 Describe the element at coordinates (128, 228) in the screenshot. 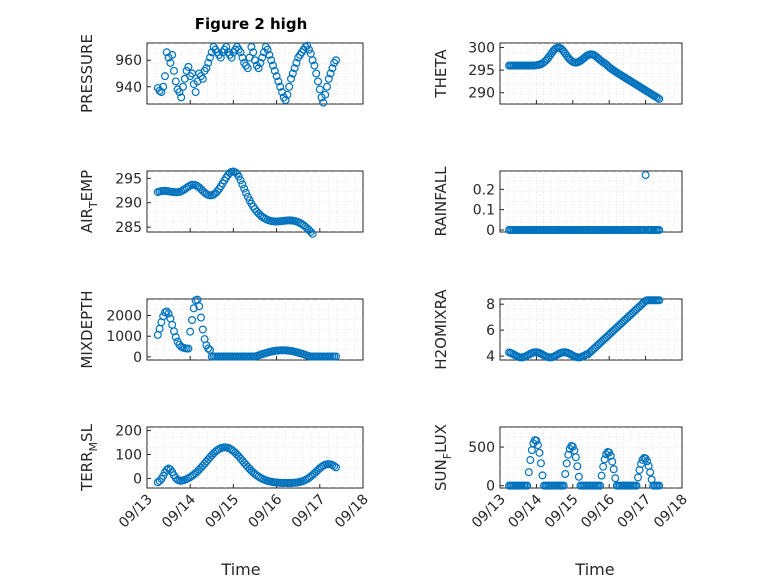

I see `y-tick-label: 285` at that location.